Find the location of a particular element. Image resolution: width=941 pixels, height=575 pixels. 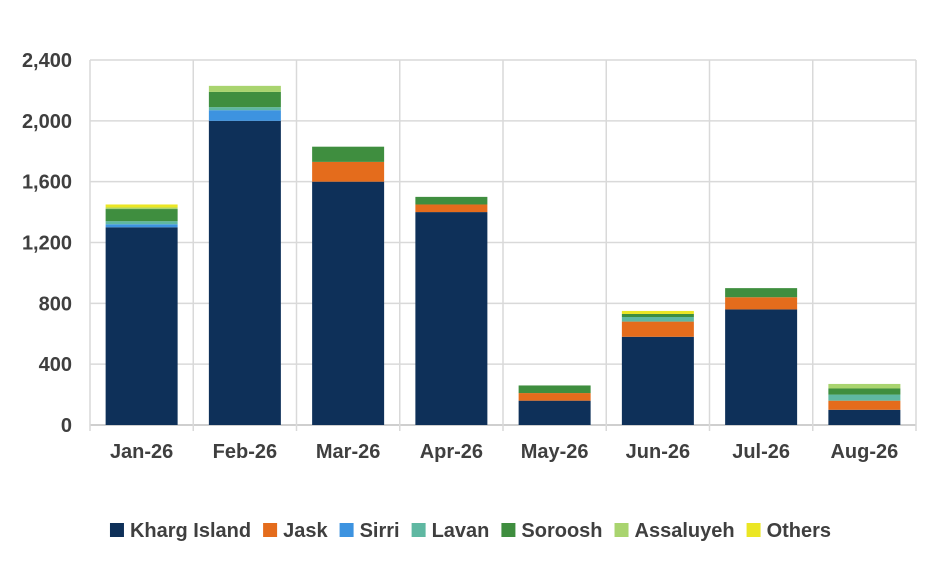

x-tick-label: Apr-26 is located at coordinates (451, 452).